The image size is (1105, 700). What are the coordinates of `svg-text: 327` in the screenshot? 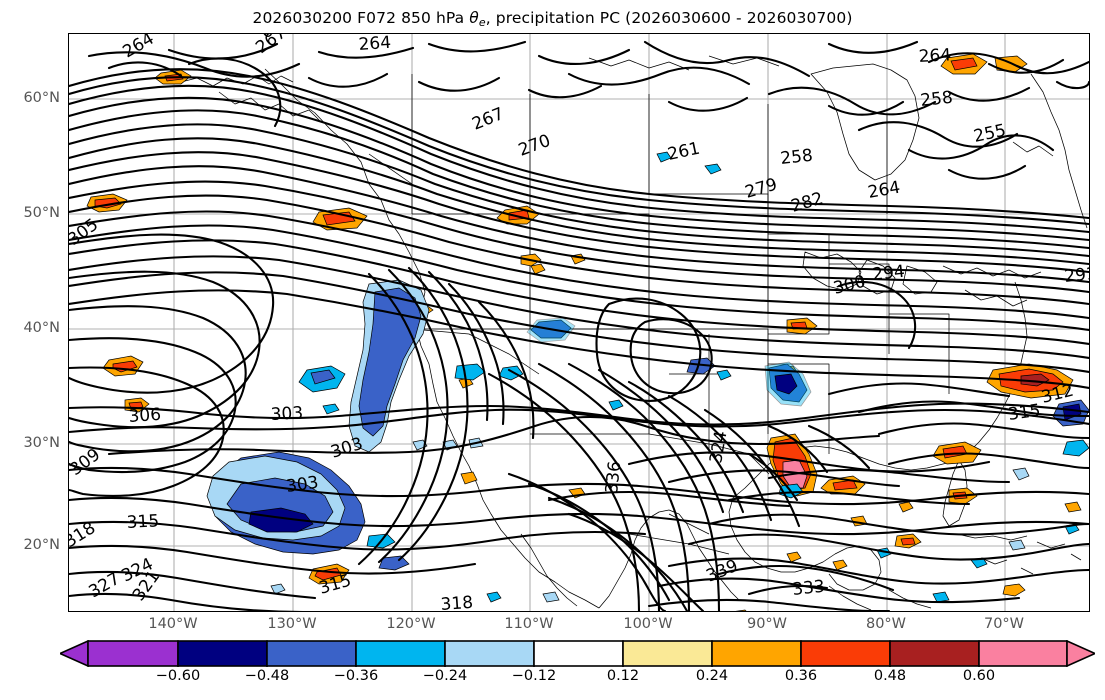 It's located at (105, 586).